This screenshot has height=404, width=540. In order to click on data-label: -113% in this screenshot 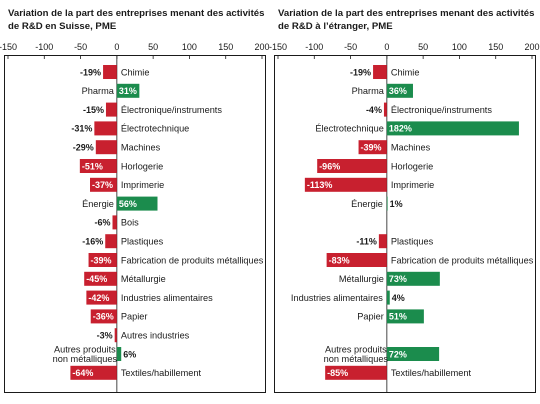, I will do `click(320, 185)`.